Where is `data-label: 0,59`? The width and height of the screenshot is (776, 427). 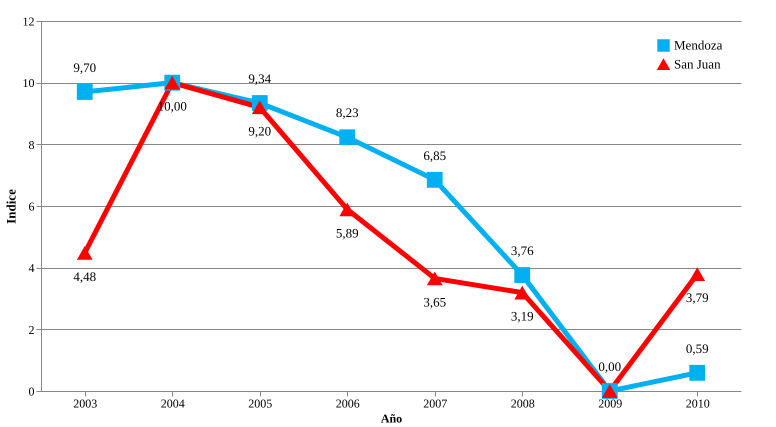
data-label: 0,59 is located at coordinates (697, 348).